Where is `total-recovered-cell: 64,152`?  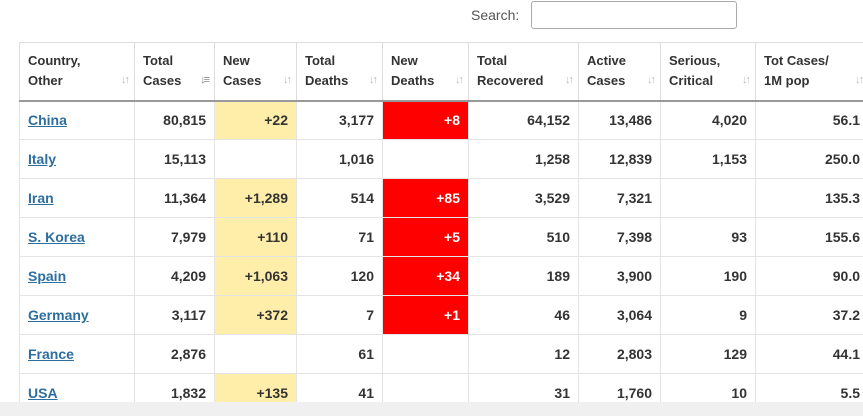 total-recovered-cell: 64,152 is located at coordinates (523, 120).